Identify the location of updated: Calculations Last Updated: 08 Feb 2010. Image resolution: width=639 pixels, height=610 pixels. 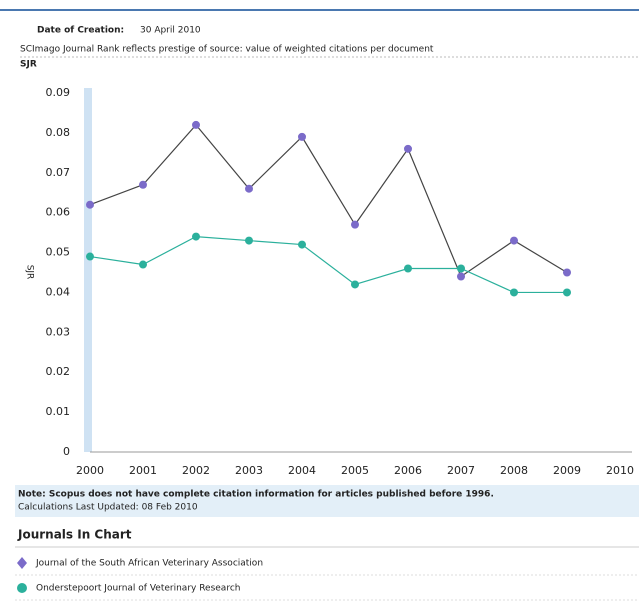
(108, 508).